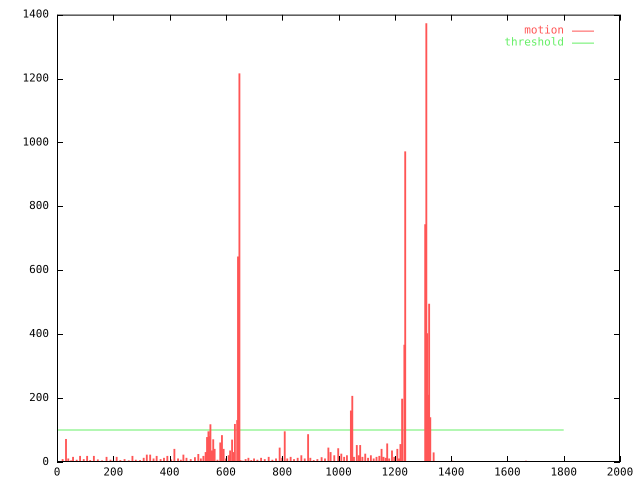  What do you see at coordinates (39, 205) in the screenshot?
I see `y-tick-label: 800` at bounding box center [39, 205].